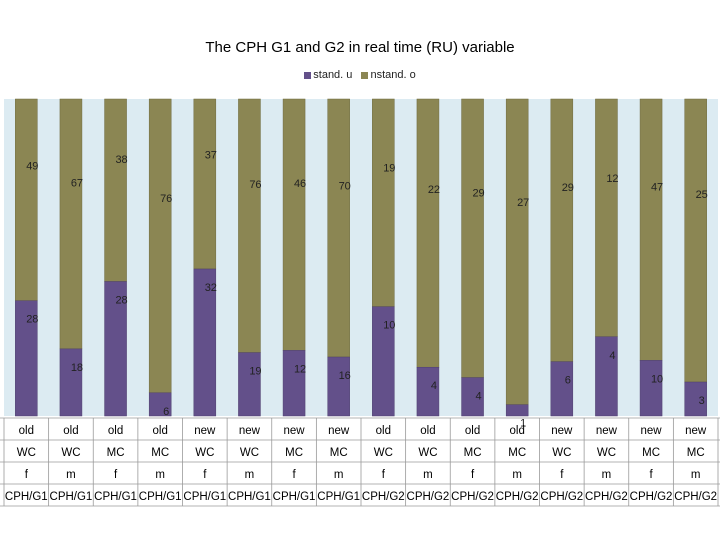  I want to click on data-label-nstand-o: 22, so click(434, 190).